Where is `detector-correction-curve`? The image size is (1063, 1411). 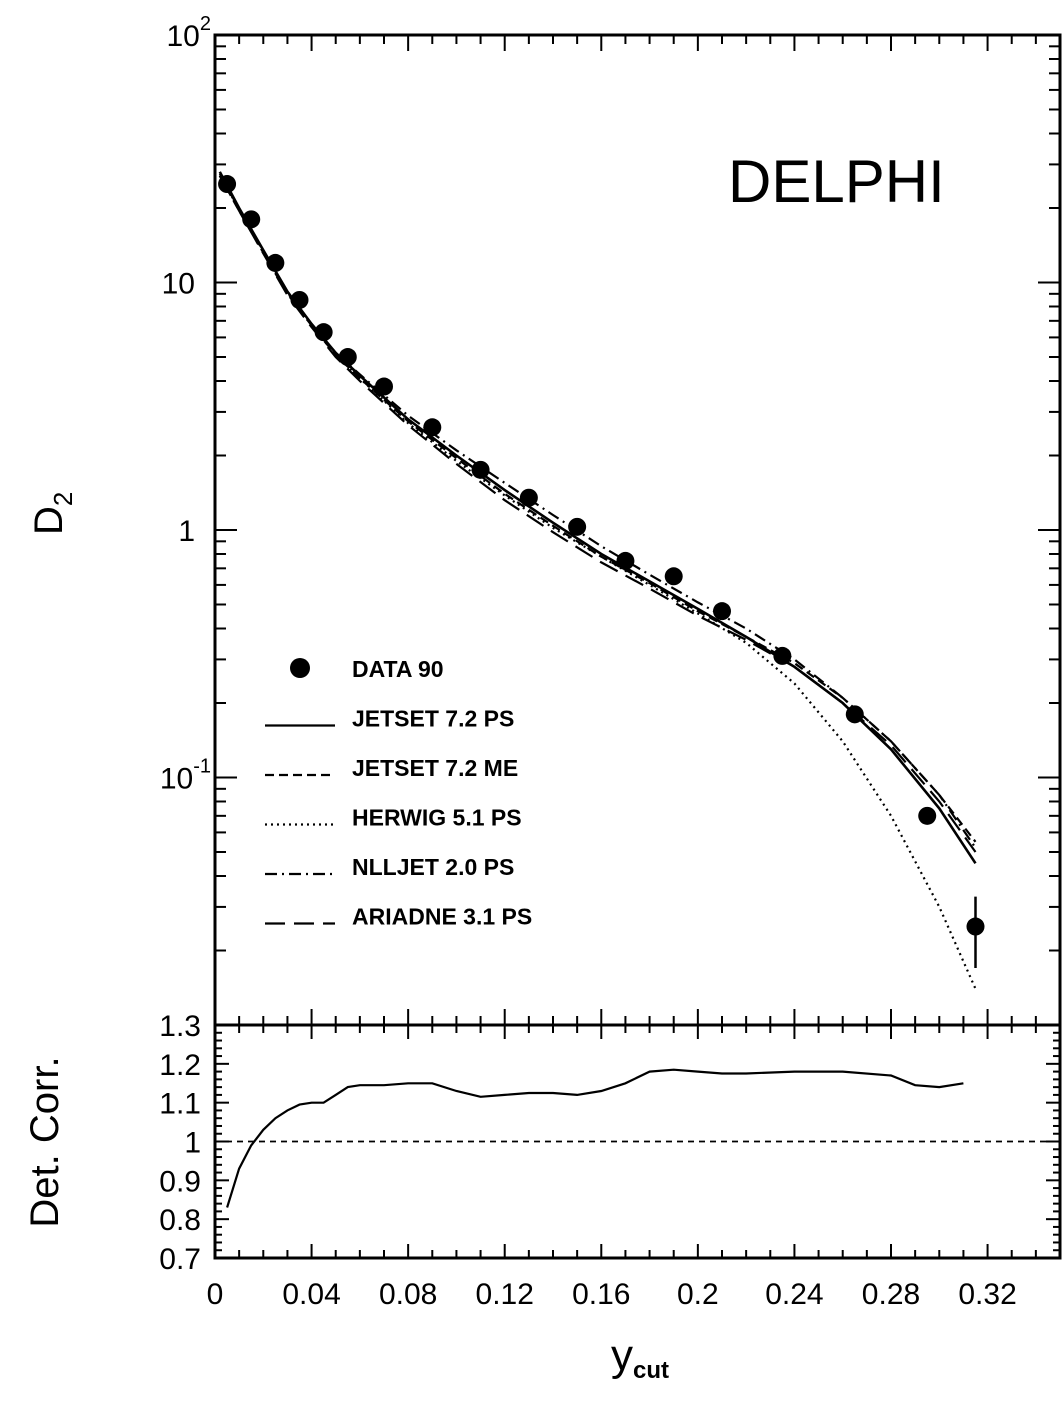 detector-correction-curve is located at coordinates (595, 1138).